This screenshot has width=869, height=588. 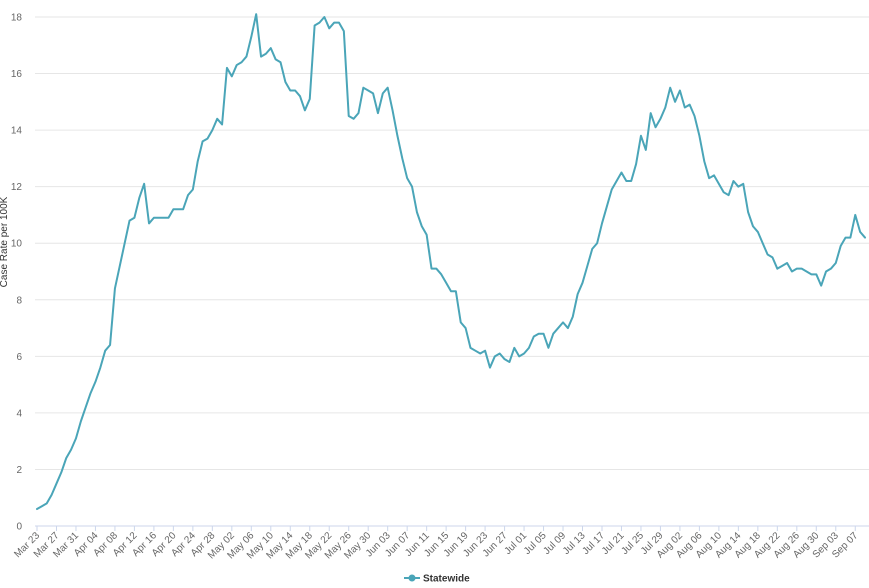 I want to click on y-axis-tick-labels: 0 2 4 6 8 10 12 14 16 18, so click(x=17, y=273).